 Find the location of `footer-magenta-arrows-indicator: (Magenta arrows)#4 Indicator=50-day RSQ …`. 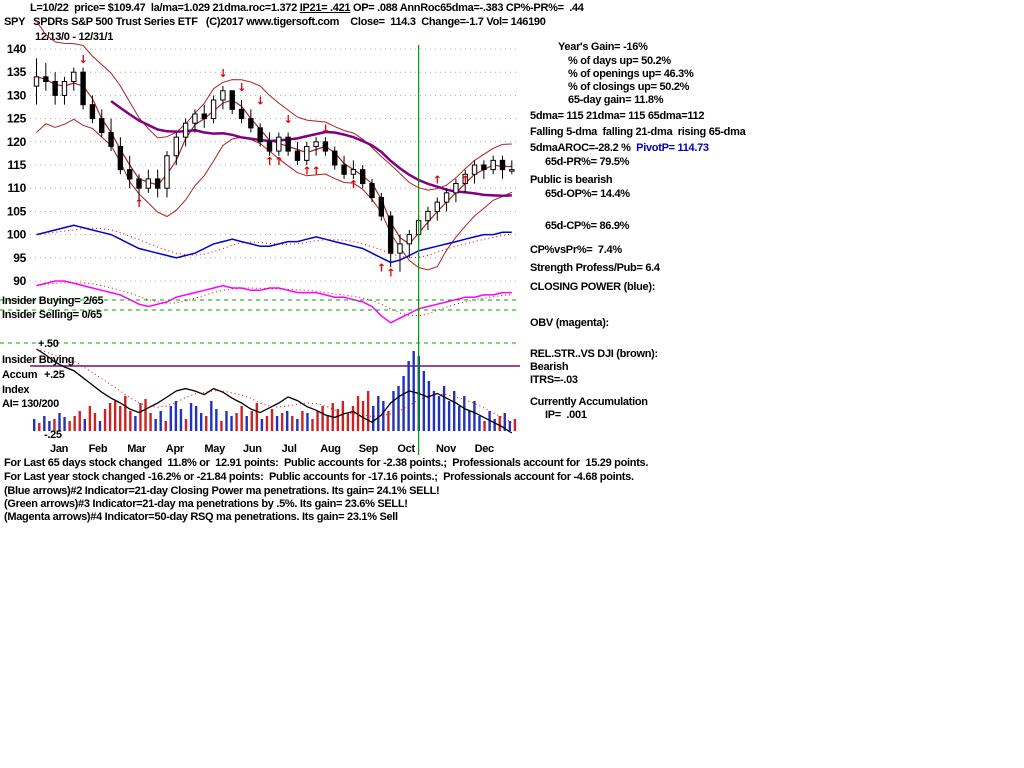

footer-magenta-arrows-indicator: (Magenta arrows)#4 Indicator=50-day RSQ … is located at coordinates (201, 517).